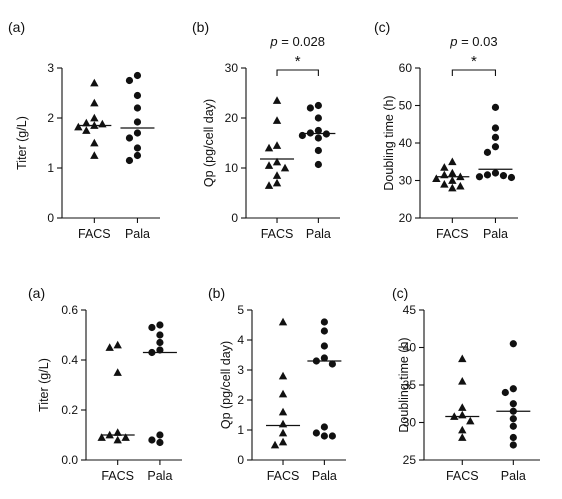  I want to click on y-tick-label: 0.0, so click(69, 460).